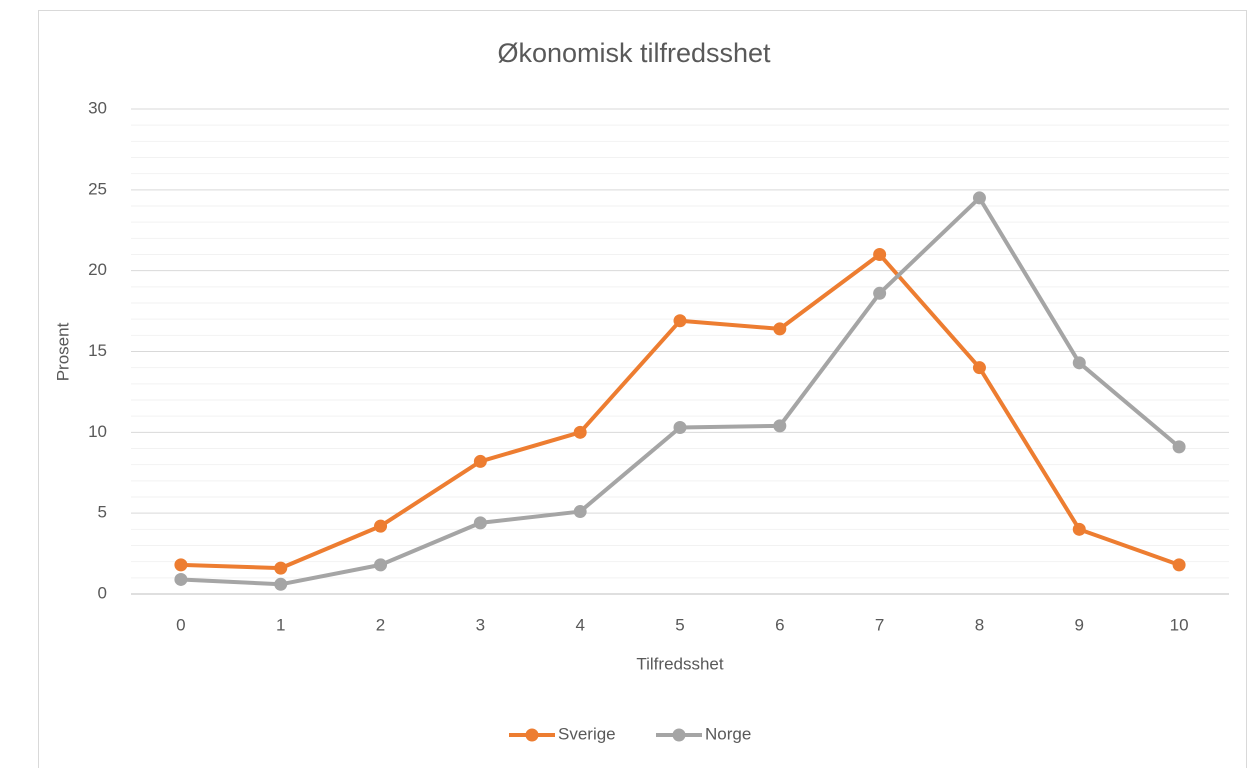 This screenshot has width=1248, height=768. Describe the element at coordinates (97, 188) in the screenshot. I see `y-tick-label: 25` at that location.